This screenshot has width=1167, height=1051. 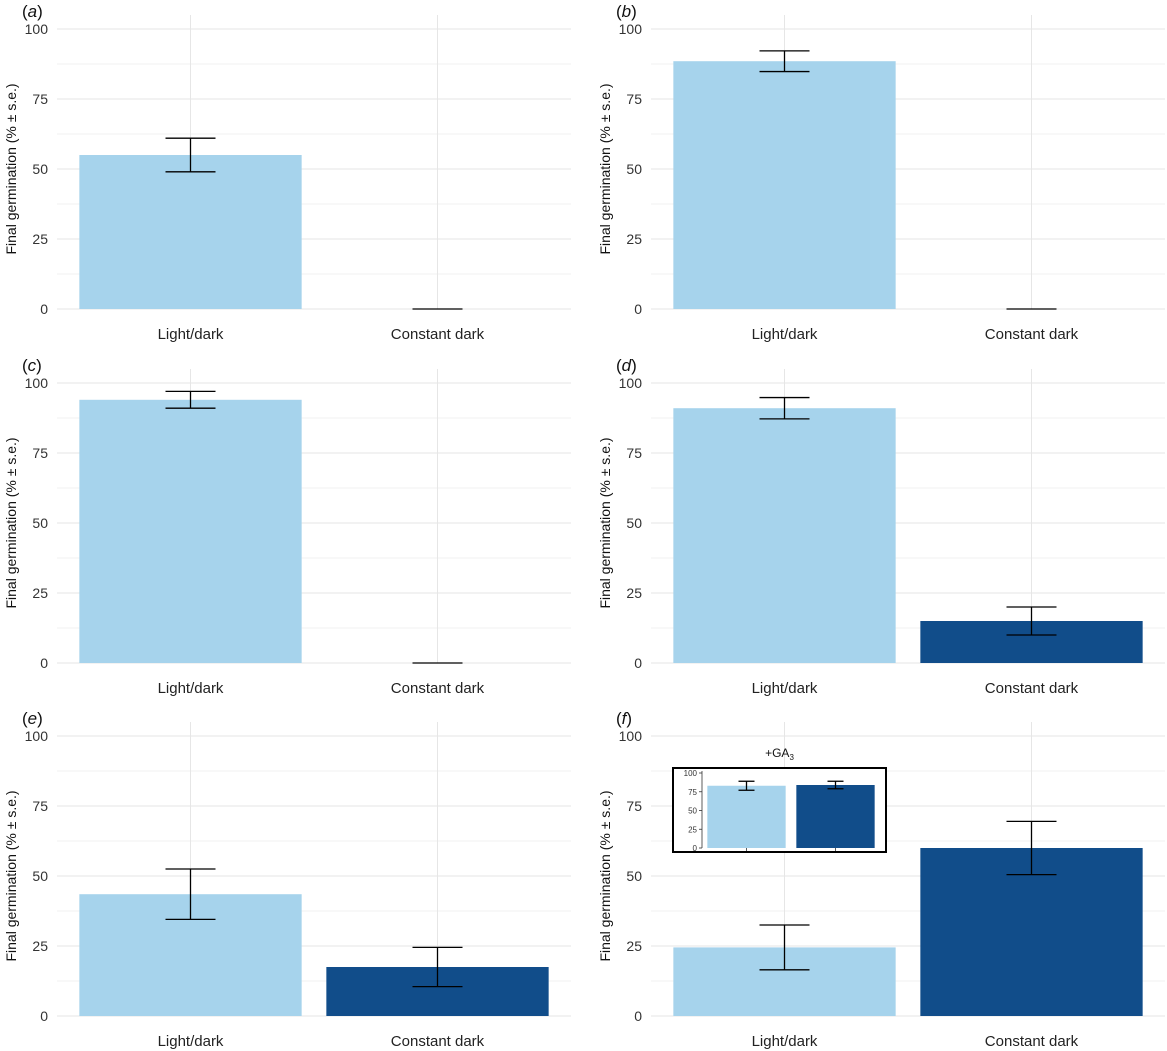 I want to click on inset-chart: 0 25 50 75 100 +GA3, so click(x=779, y=799).